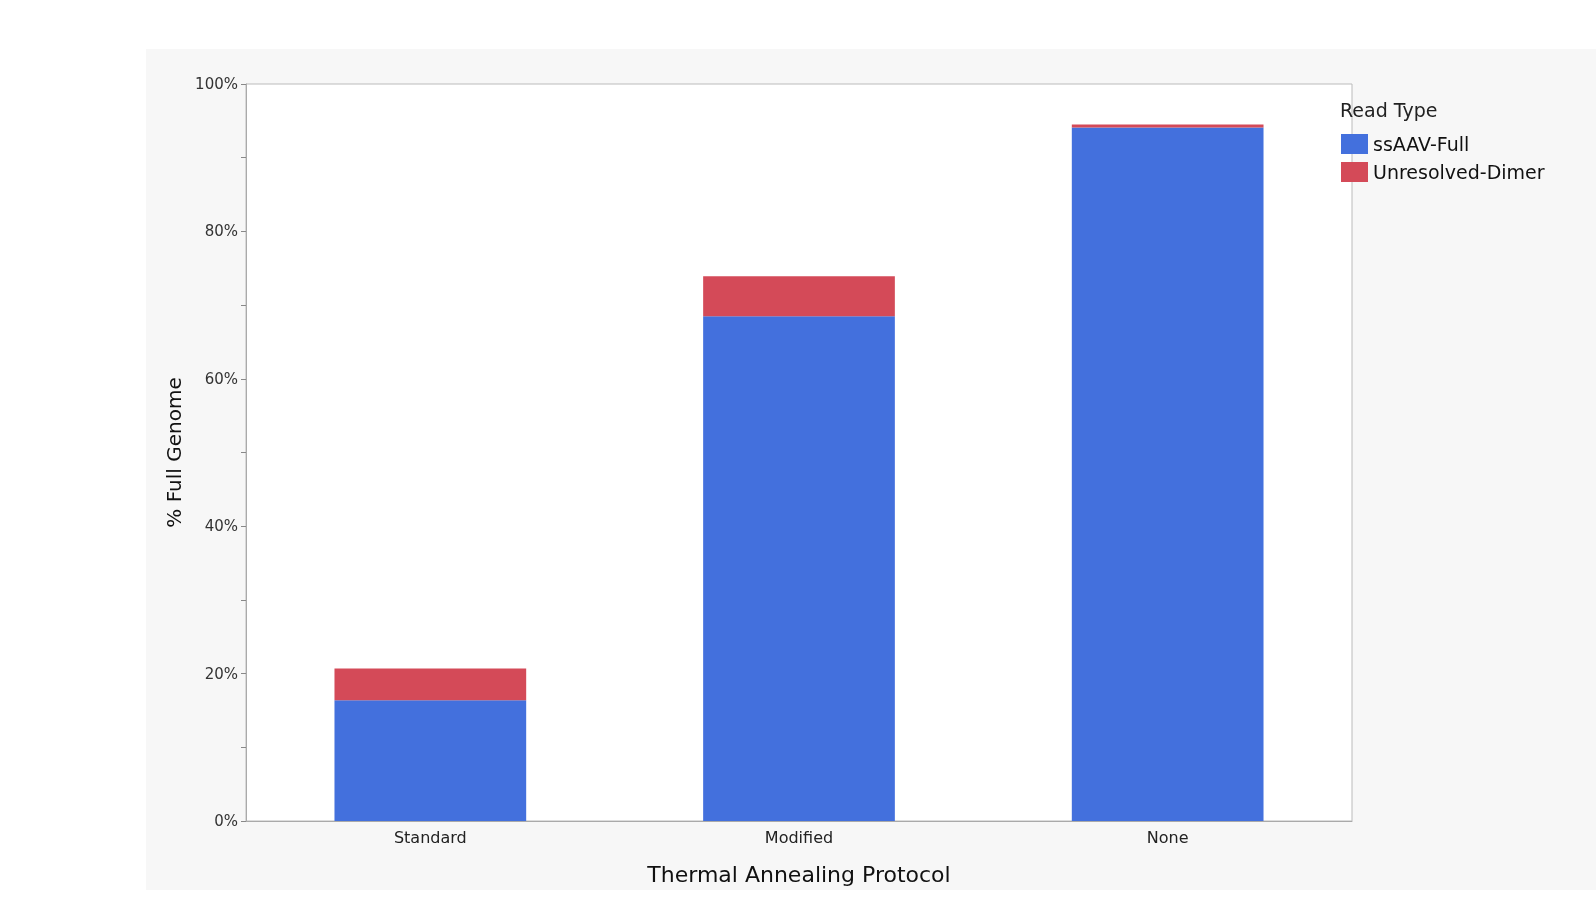 The height and width of the screenshot is (914, 1596). I want to click on x-axis-title: Thermal Annealing Protocol, so click(798, 874).